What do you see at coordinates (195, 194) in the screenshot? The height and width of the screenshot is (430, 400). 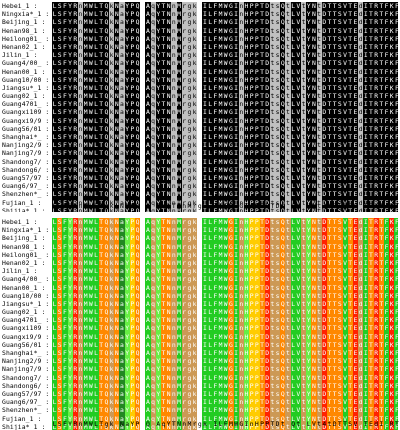 I see `residue: k` at bounding box center [195, 194].